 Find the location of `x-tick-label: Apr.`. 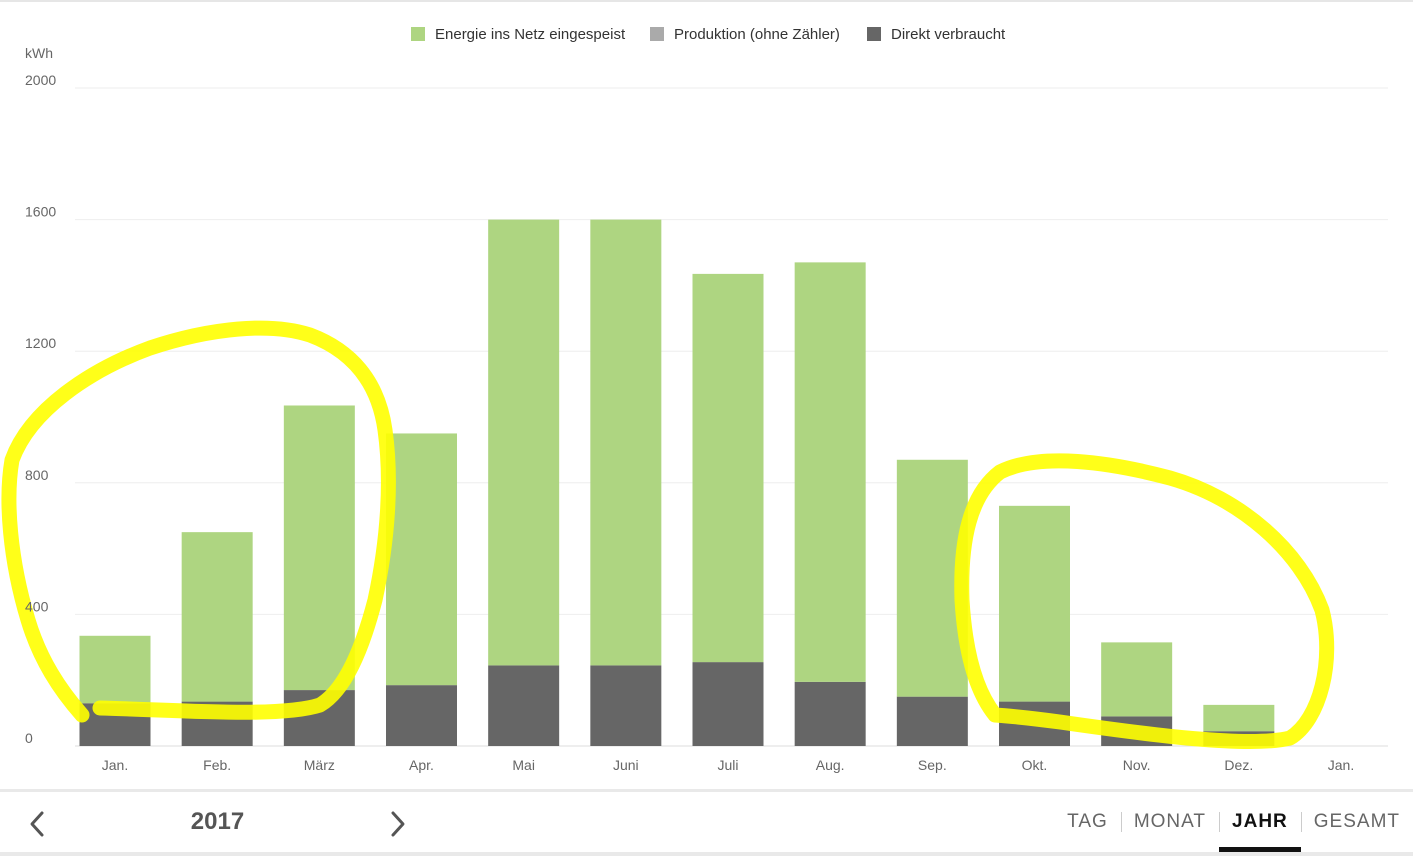

x-tick-label: Apr. is located at coordinates (421, 765).